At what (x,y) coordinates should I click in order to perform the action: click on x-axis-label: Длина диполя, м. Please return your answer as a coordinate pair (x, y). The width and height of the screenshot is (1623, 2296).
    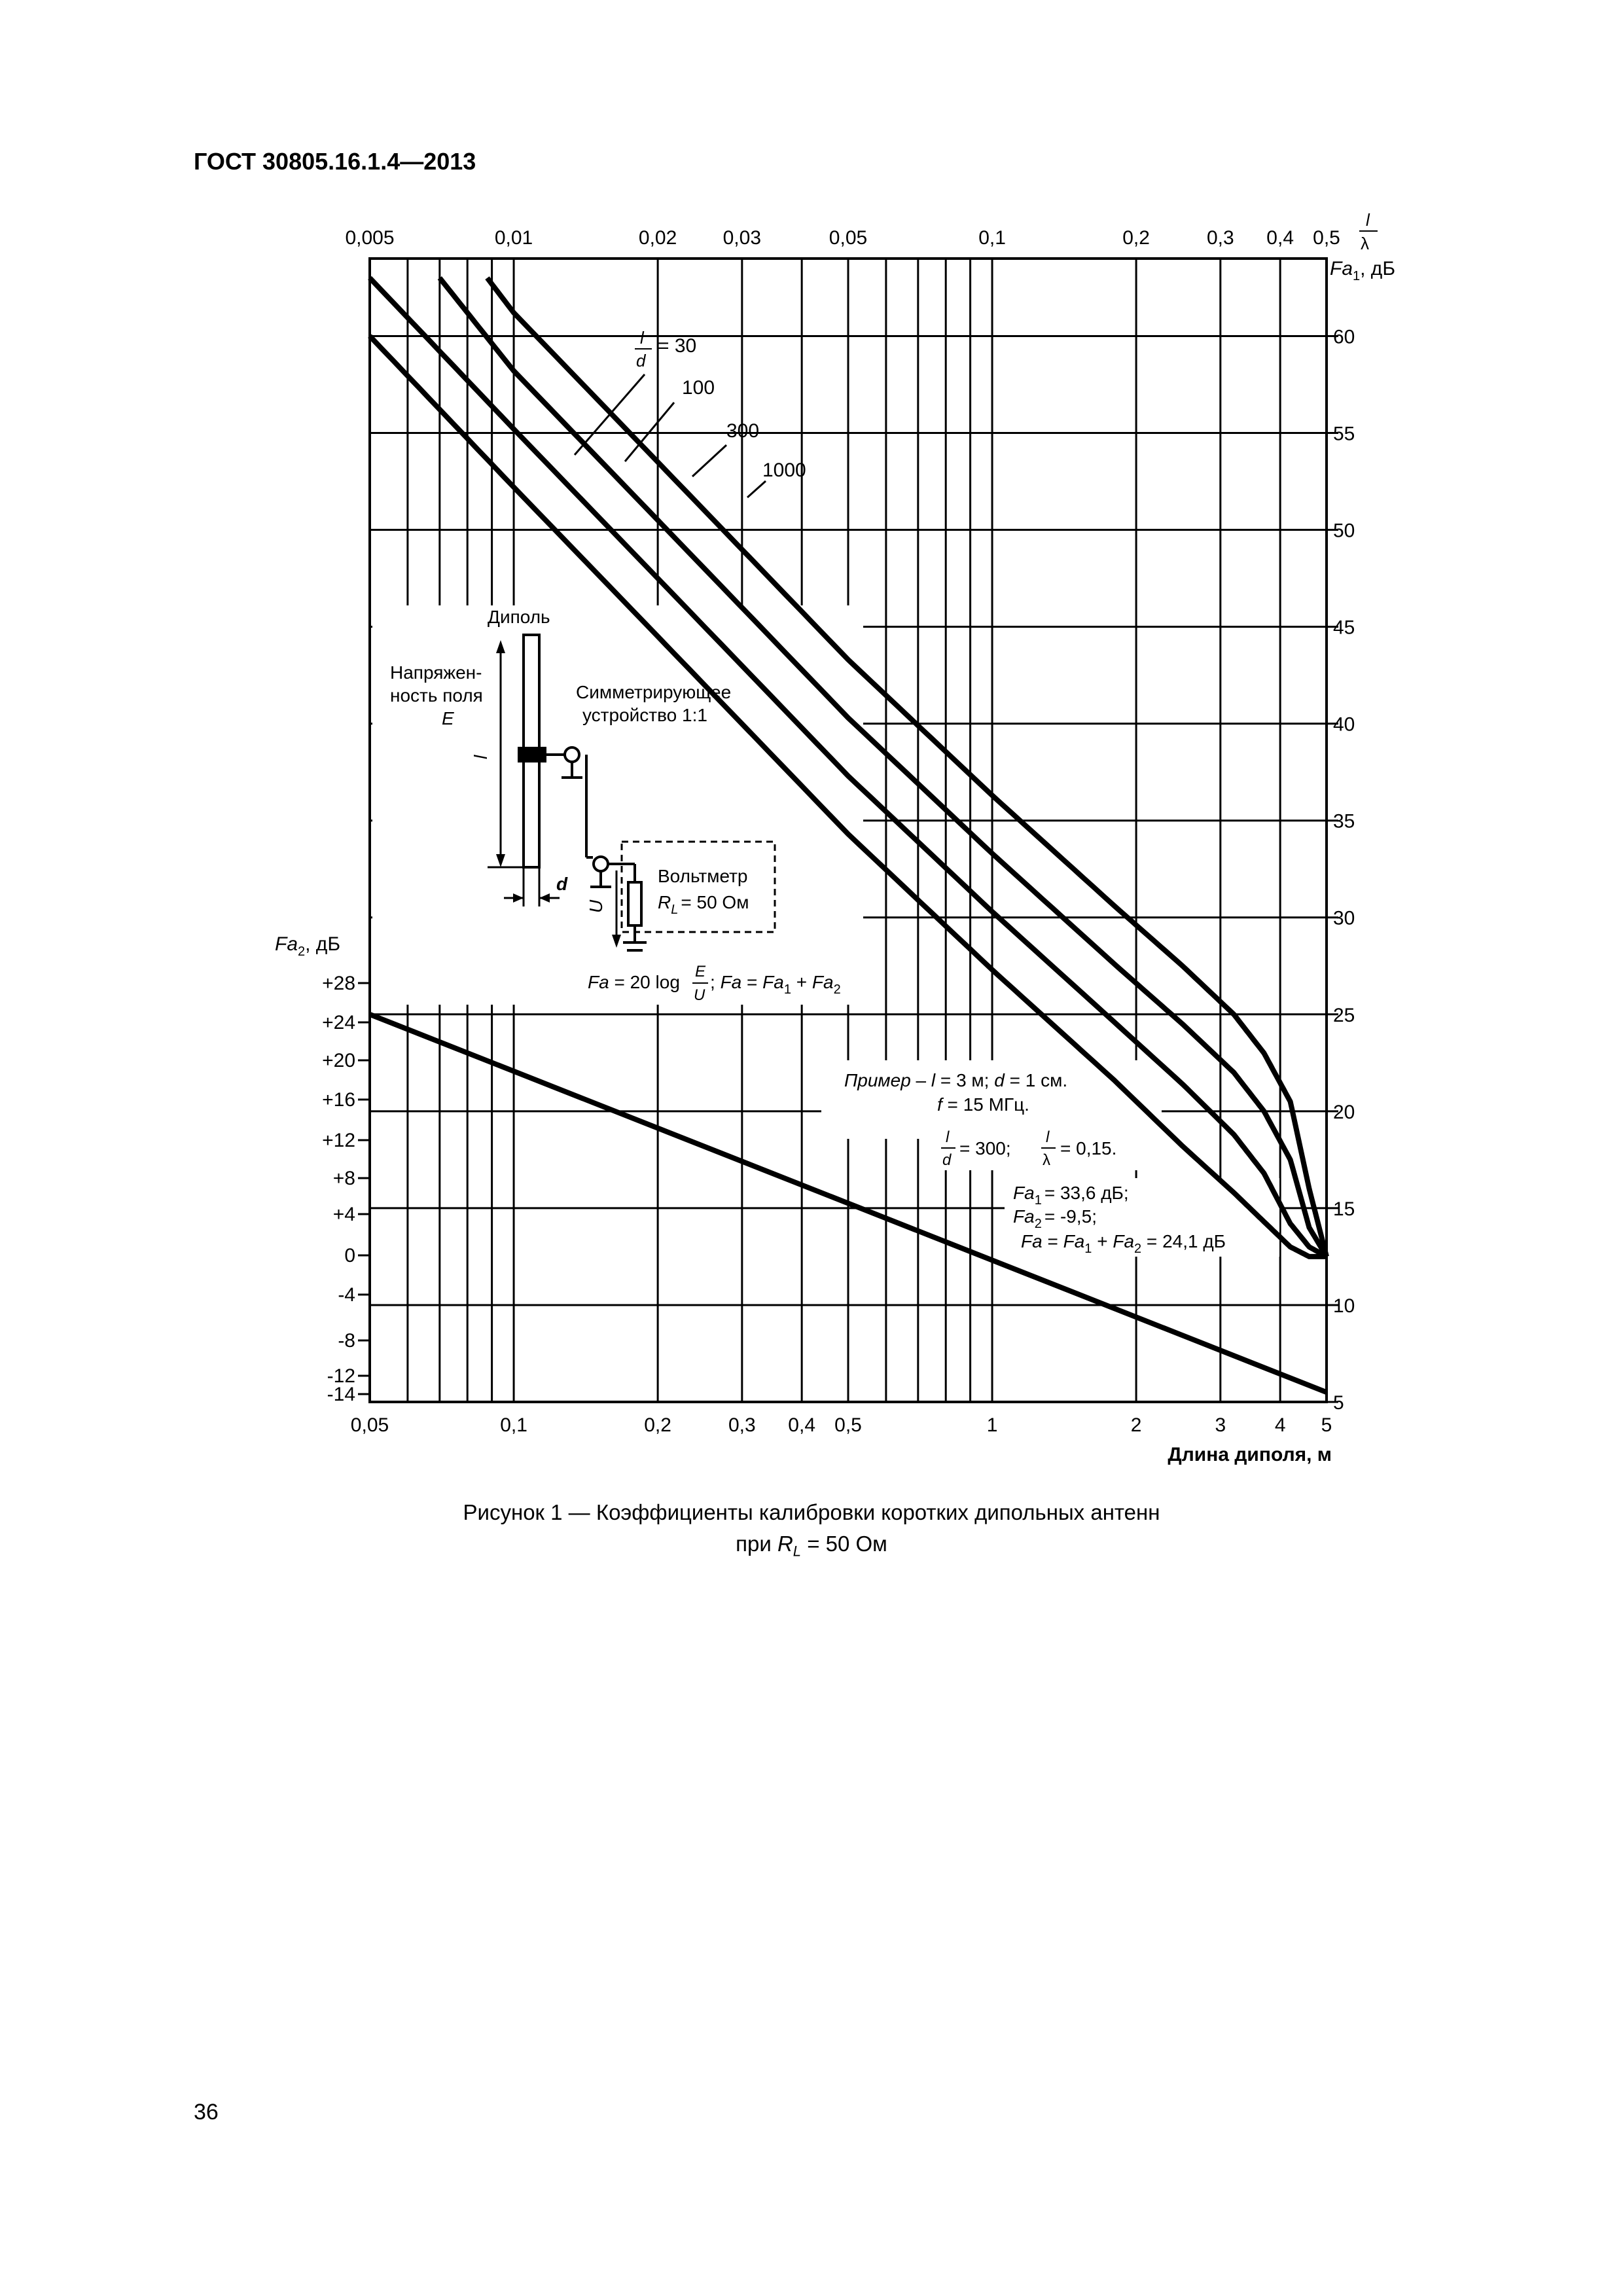
    Looking at the image, I should click on (1250, 1454).